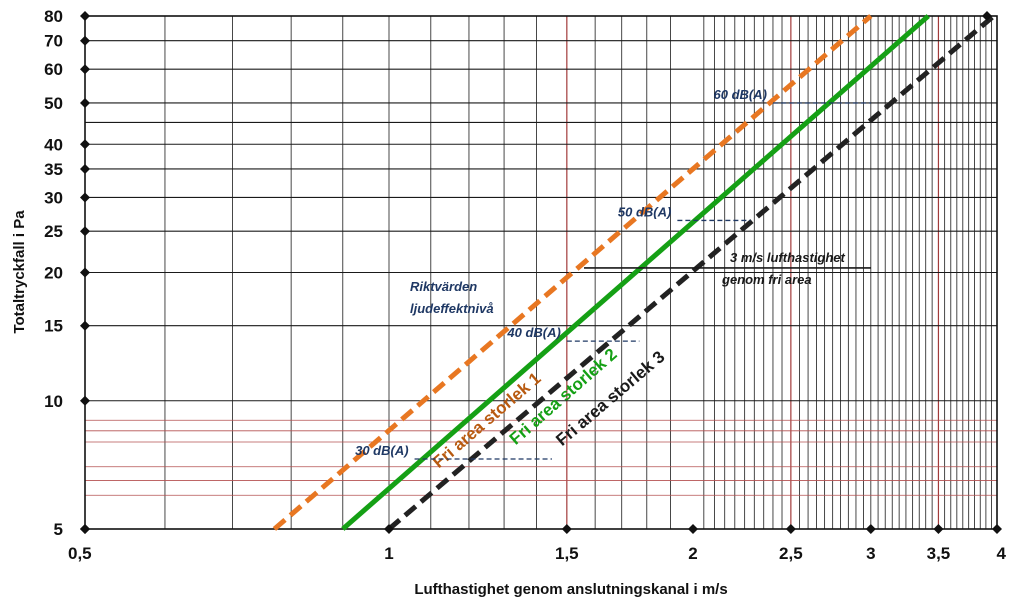  What do you see at coordinates (567, 553) in the screenshot?
I see `x-tick-label: 1,5` at bounding box center [567, 553].